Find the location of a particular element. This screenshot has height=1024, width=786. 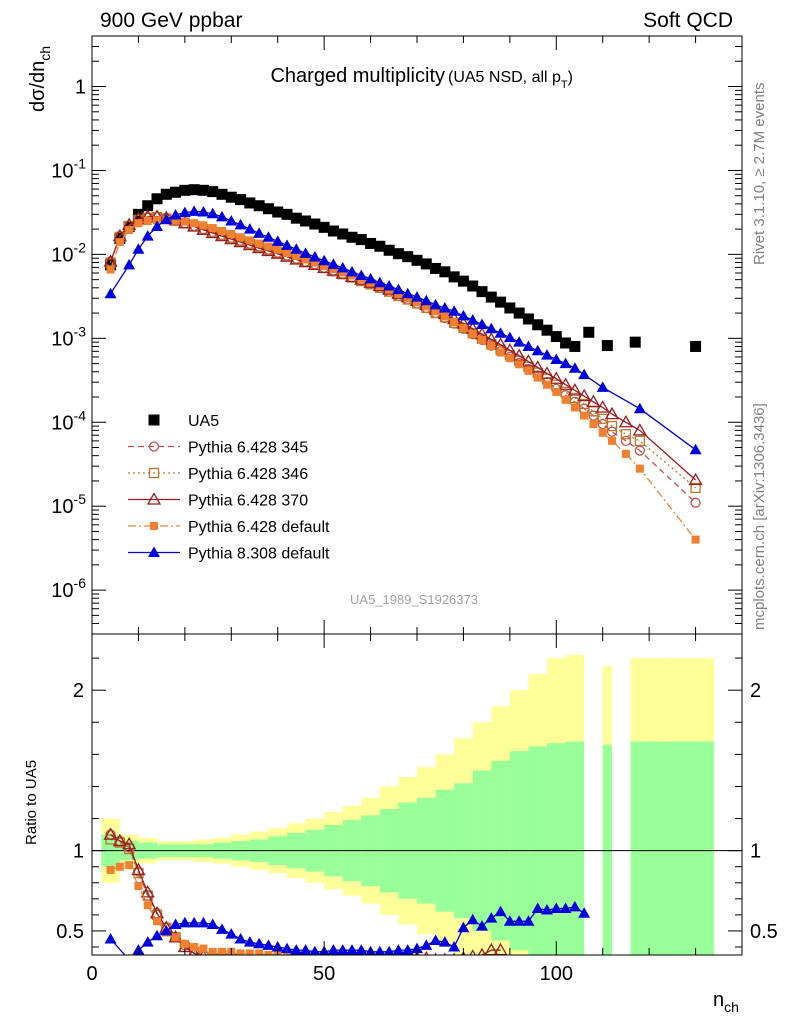

ratio-y-tick-label-right: 1 is located at coordinates (755, 852).